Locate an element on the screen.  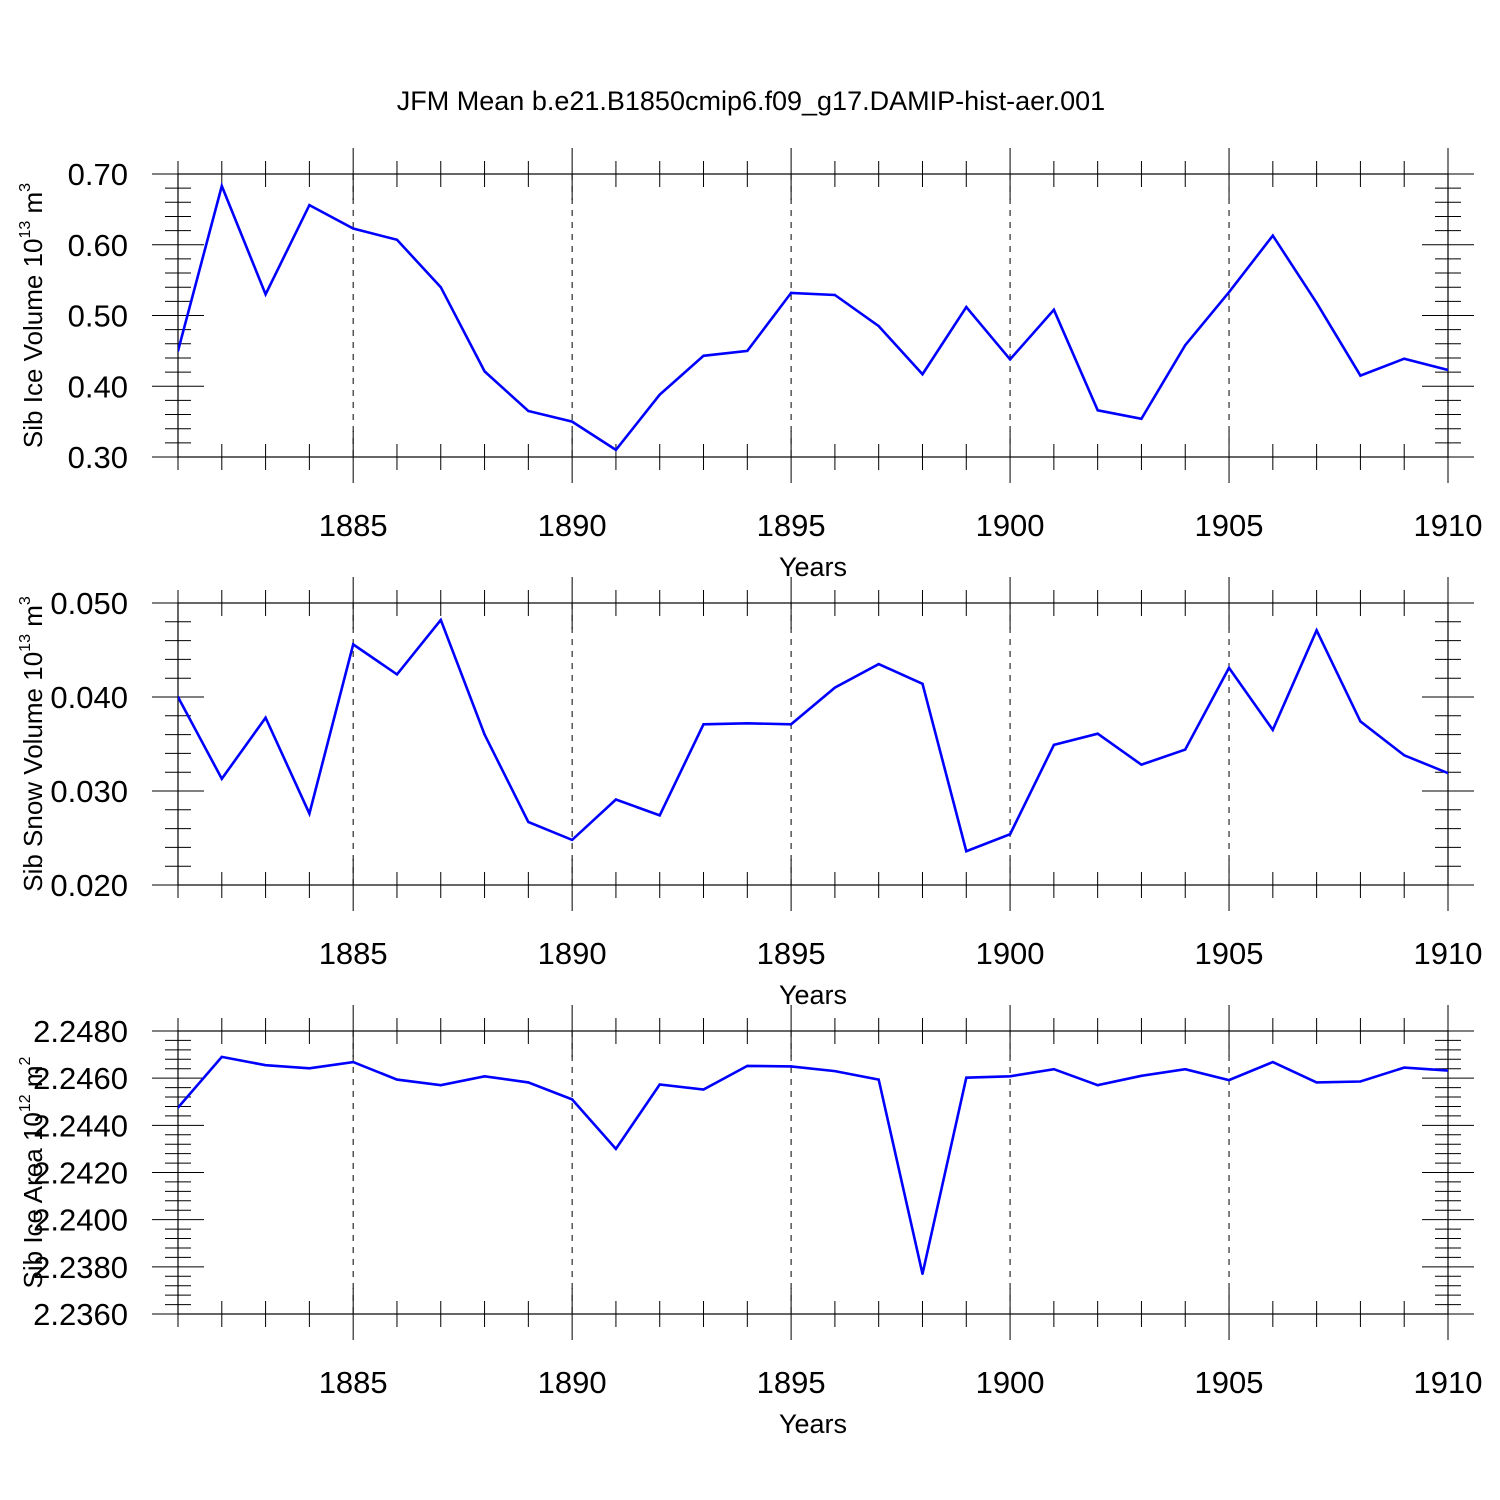
y-tick-label: 0.050 is located at coordinates (89, 603).